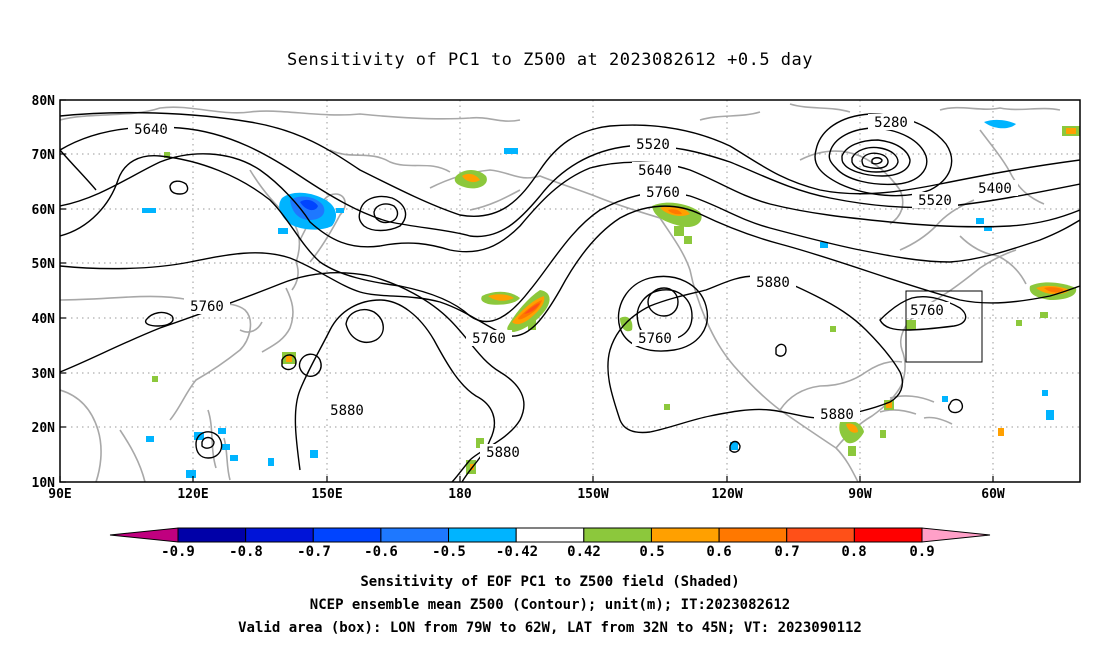 The height and width of the screenshot is (650, 1100). Describe the element at coordinates (44, 155) in the screenshot. I see `lat-label: 70N` at that location.